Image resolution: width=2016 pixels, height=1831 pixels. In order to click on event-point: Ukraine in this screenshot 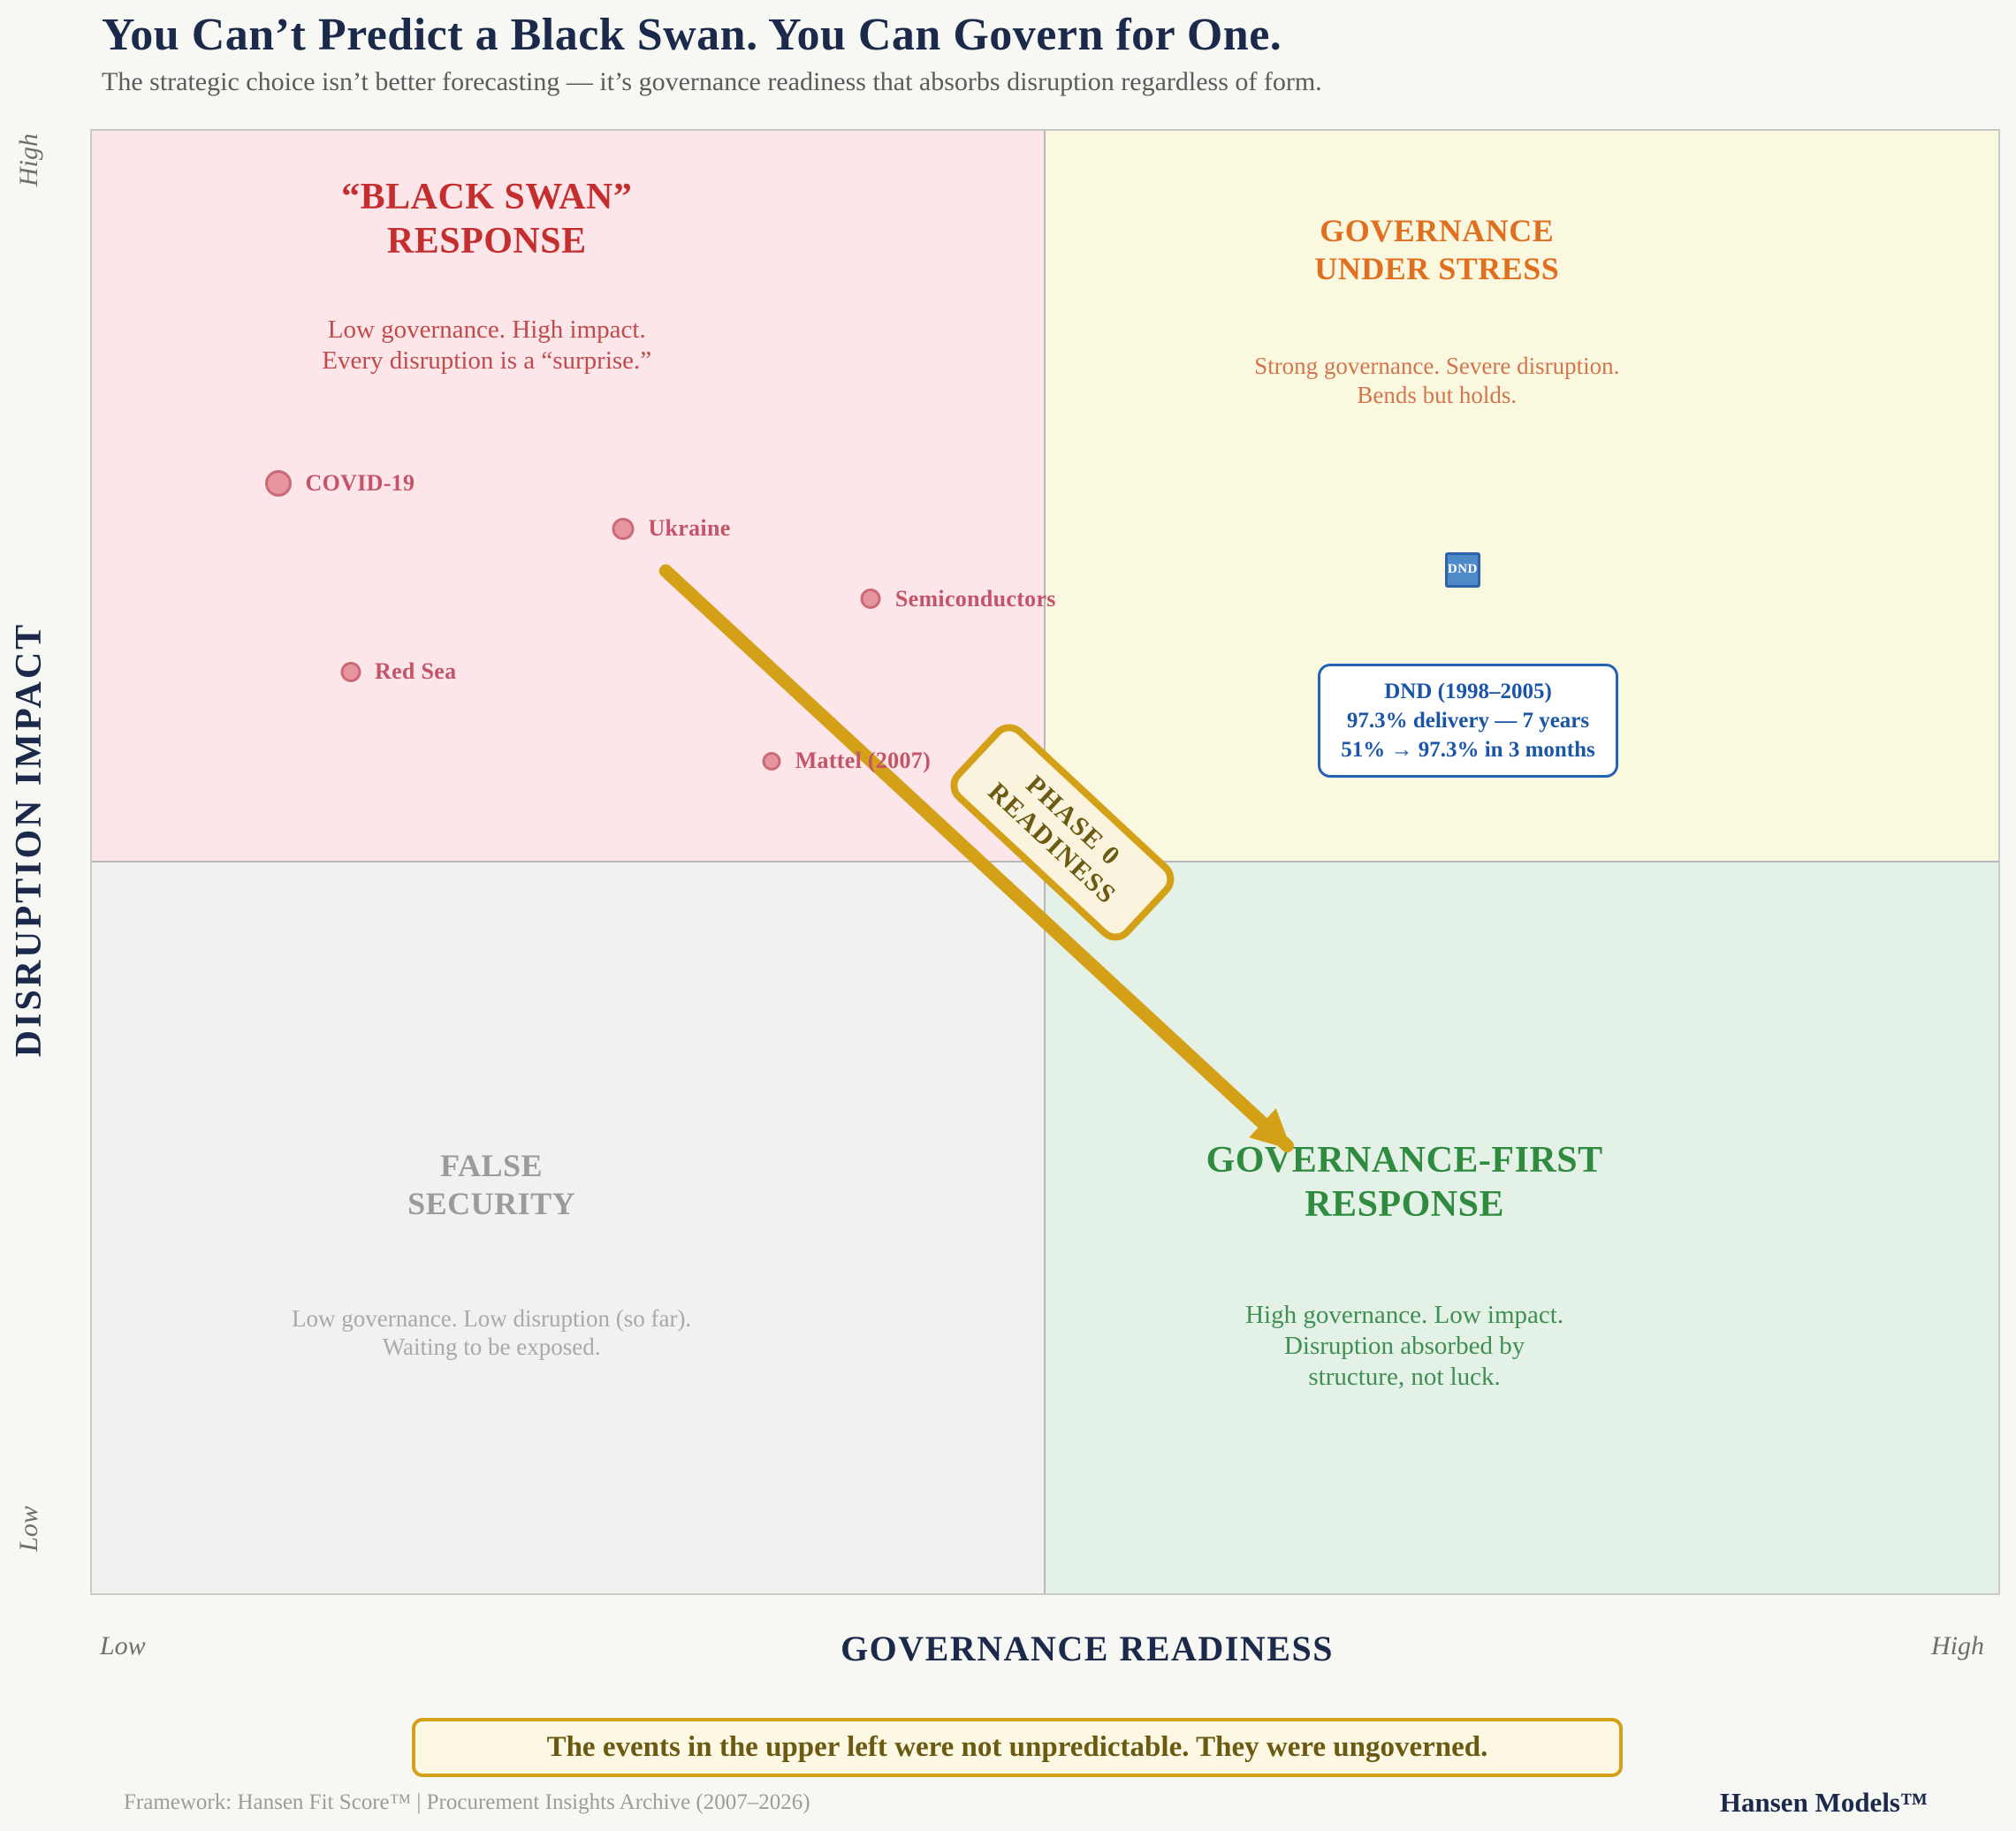, I will do `click(671, 528)`.